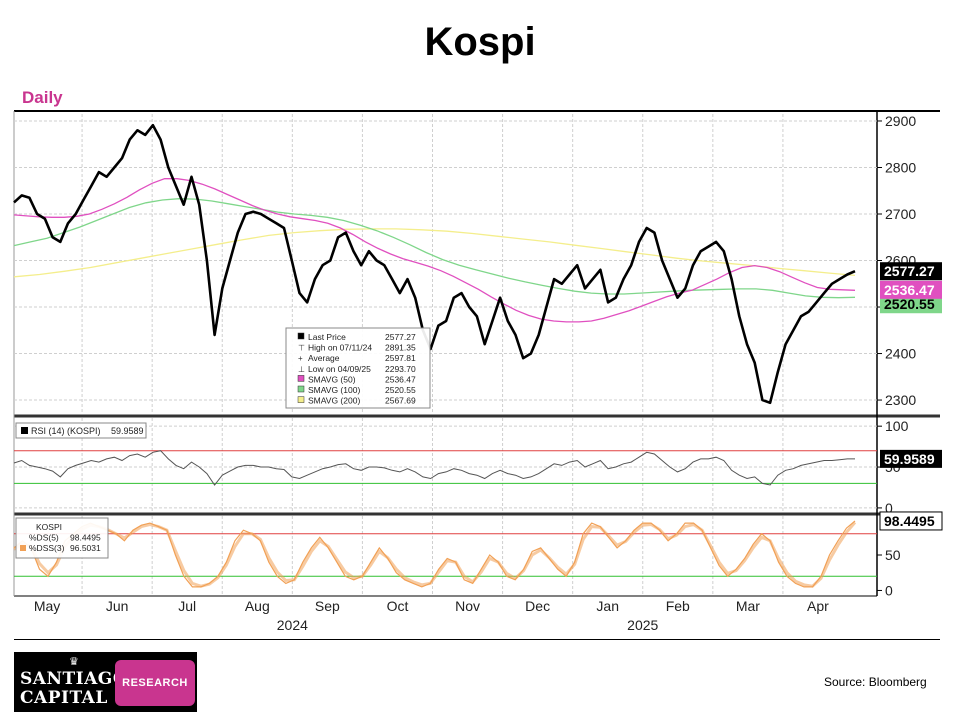 This screenshot has height=720, width=960. What do you see at coordinates (607, 606) in the screenshot?
I see `x-tick-label: Jan` at bounding box center [607, 606].